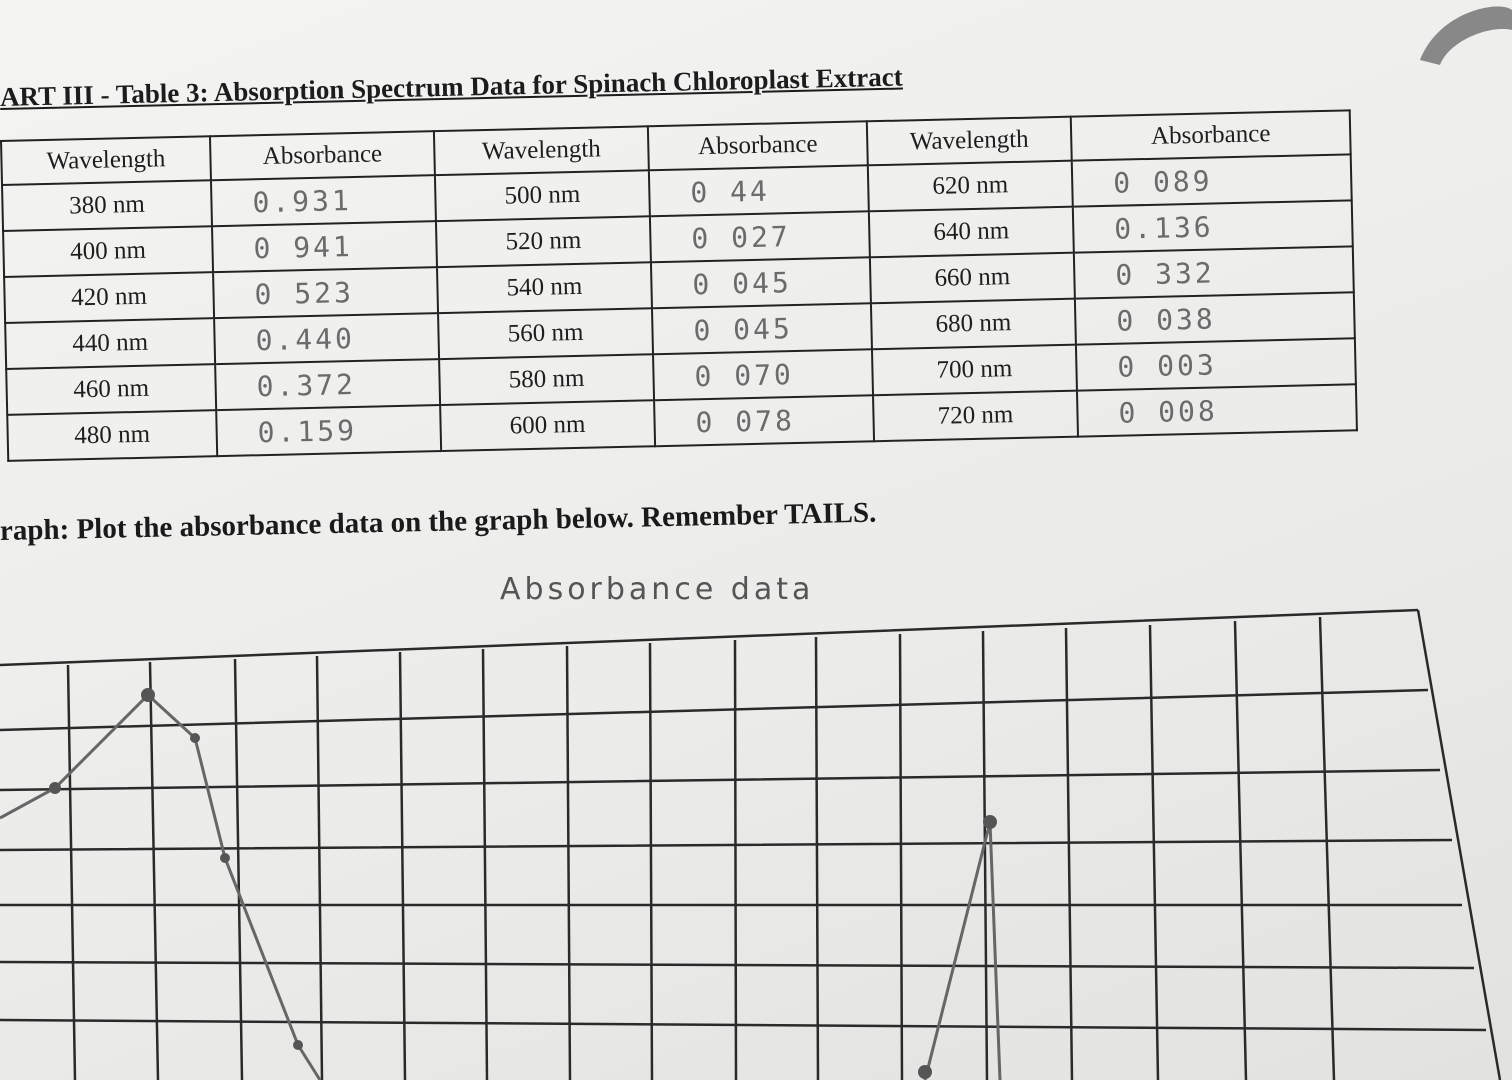  I want to click on graph-handwritten-title: Absorbance data, so click(657, 589).